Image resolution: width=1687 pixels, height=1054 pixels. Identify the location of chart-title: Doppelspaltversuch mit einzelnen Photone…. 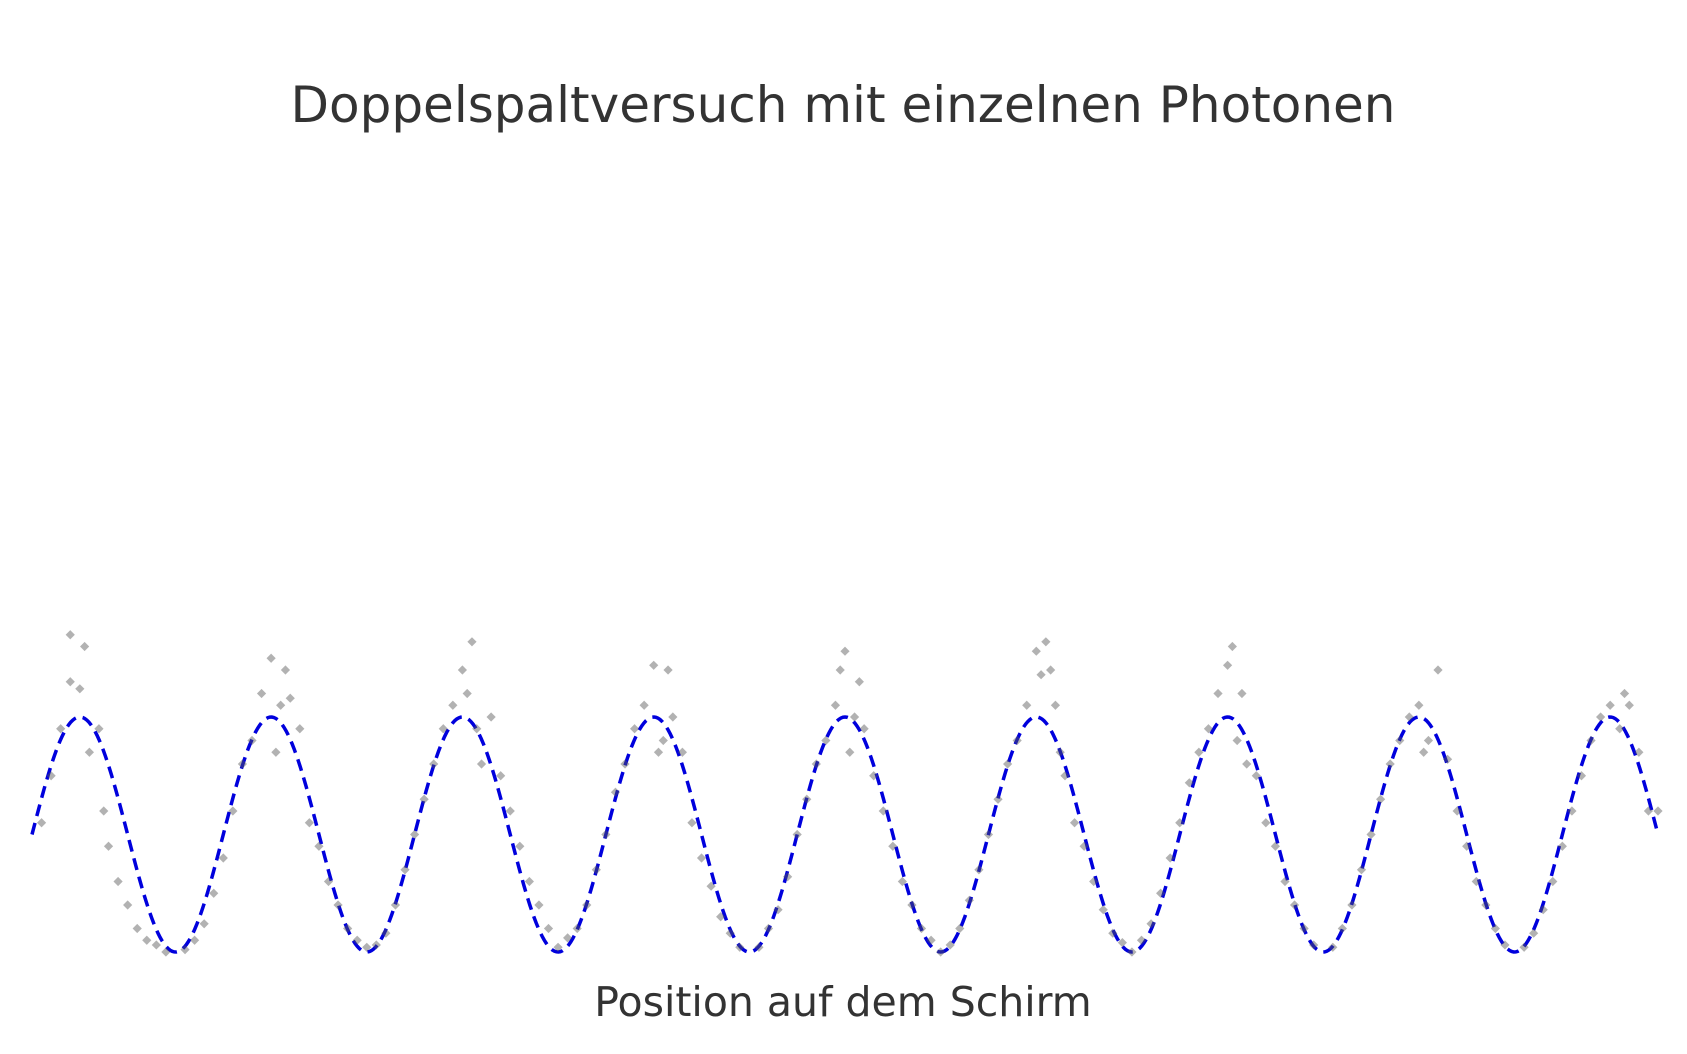
(842, 105).